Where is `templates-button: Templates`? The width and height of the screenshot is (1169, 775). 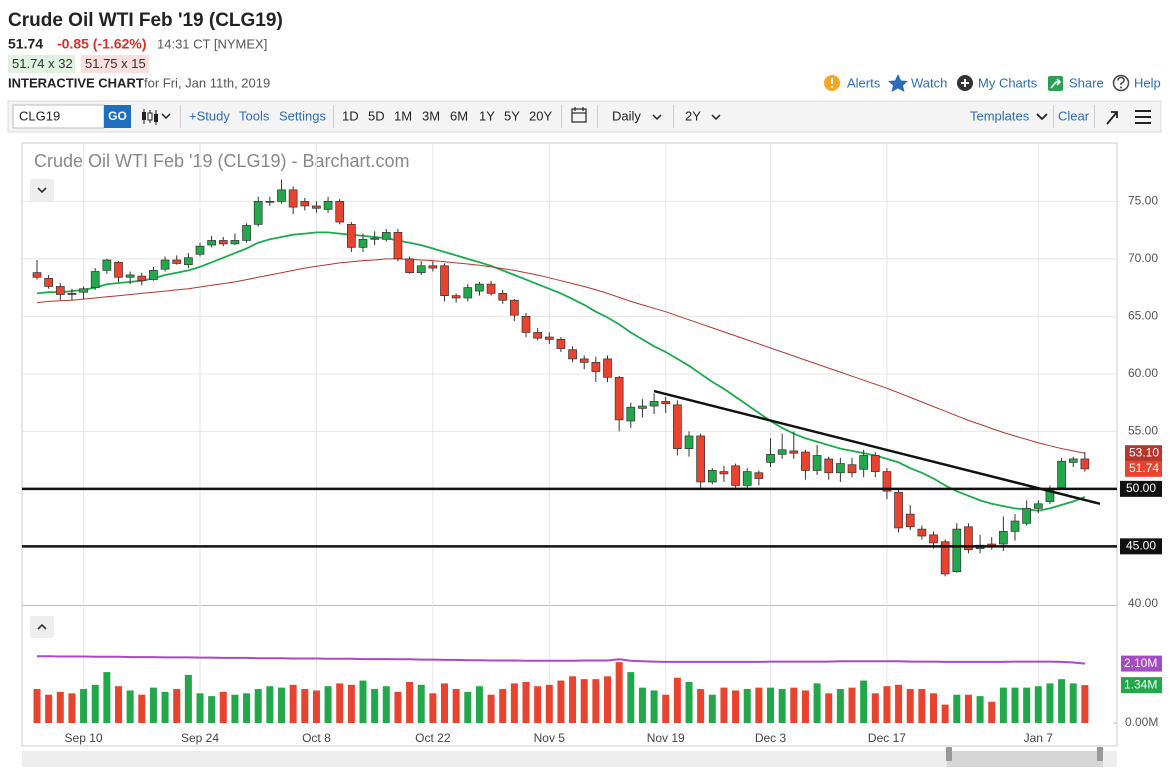 templates-button: Templates is located at coordinates (1000, 115).